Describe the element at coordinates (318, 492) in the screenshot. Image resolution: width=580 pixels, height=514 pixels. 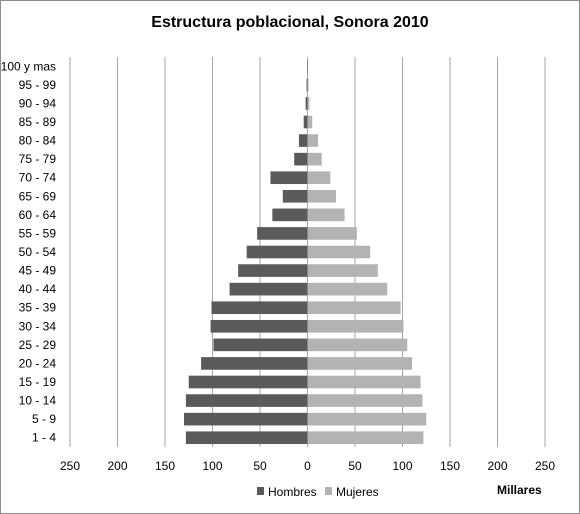
I see `legend: Hombres Mujeres` at that location.